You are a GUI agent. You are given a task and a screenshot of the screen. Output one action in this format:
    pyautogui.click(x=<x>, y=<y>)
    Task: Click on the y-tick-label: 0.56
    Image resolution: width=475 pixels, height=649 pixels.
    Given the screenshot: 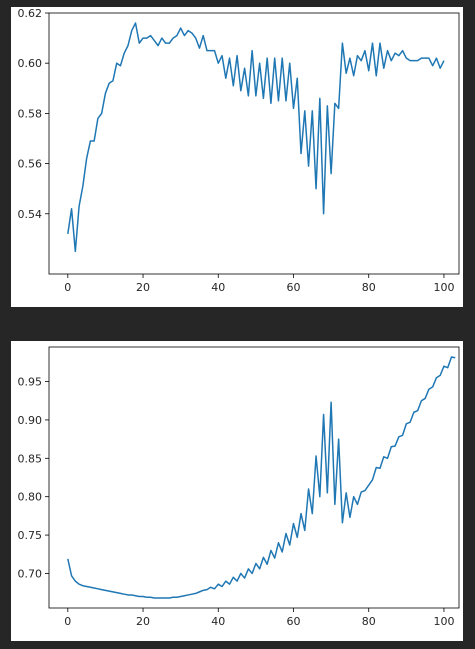 What is the action you would take?
    pyautogui.click(x=30, y=164)
    